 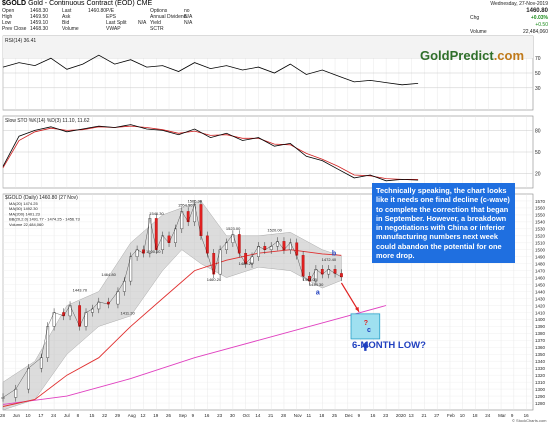 I want to click on x-tick-label: 15, so click(x=92, y=415).